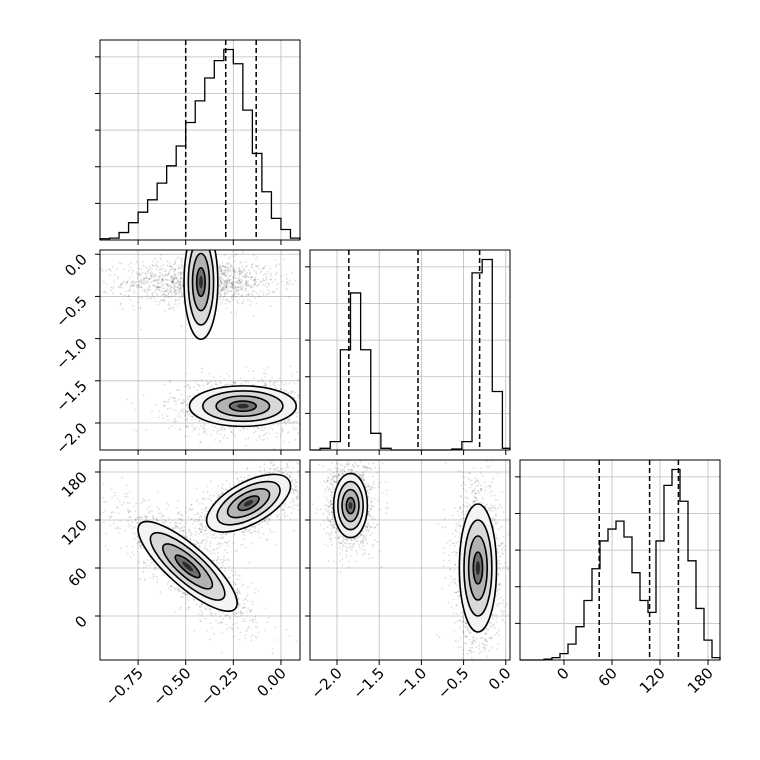 The height and width of the screenshot is (760, 760). What do you see at coordinates (243, 406) in the screenshot?
I see `contour-line` at bounding box center [243, 406].